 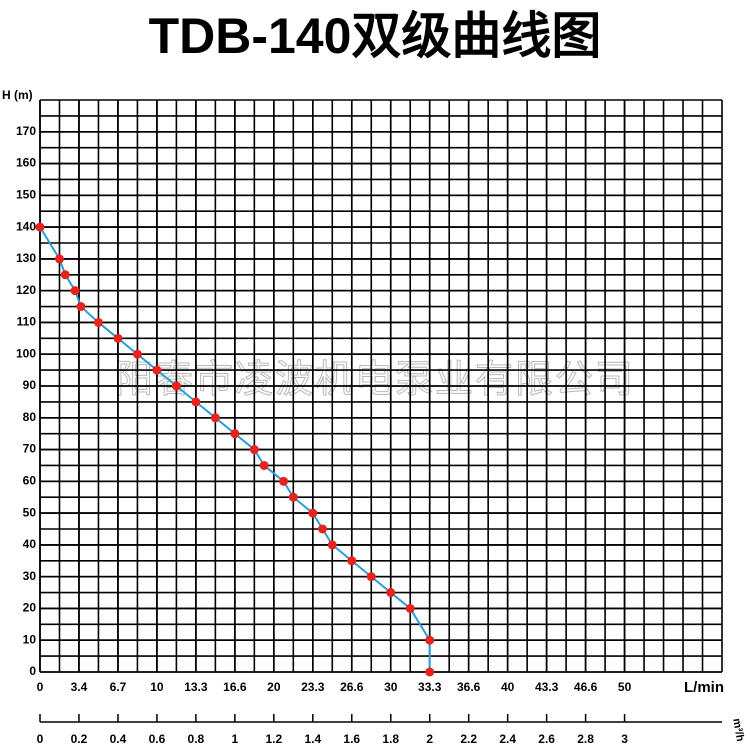 I want to click on x2-tick-label: 2.8, so click(x=585, y=739).